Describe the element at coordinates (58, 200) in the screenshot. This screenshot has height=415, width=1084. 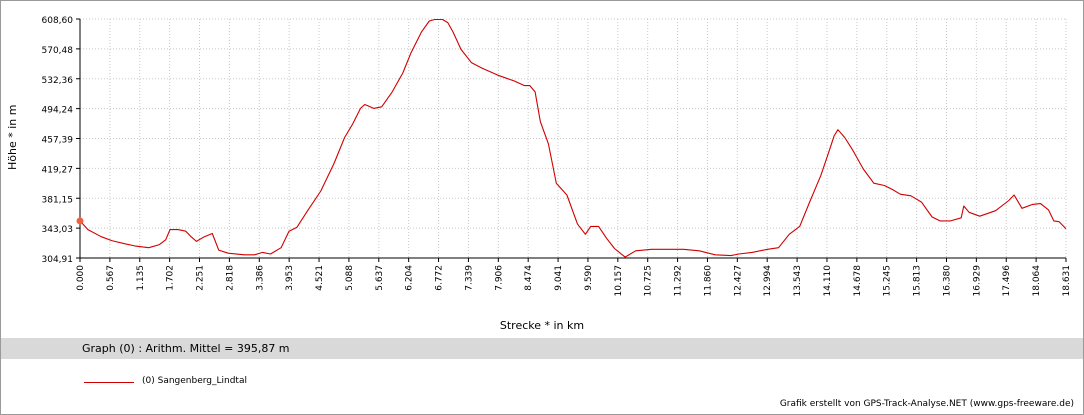
I see `y-tick-label: 381,15` at that location.